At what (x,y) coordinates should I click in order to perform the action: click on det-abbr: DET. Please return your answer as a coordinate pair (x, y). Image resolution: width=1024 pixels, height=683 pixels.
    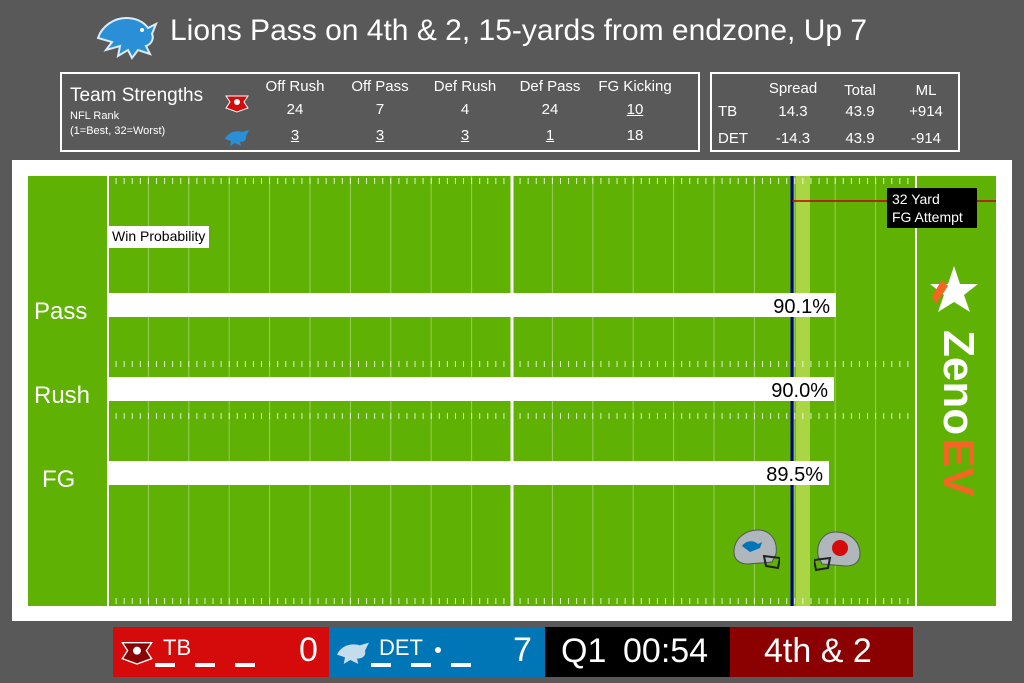
    Looking at the image, I should click on (401, 647).